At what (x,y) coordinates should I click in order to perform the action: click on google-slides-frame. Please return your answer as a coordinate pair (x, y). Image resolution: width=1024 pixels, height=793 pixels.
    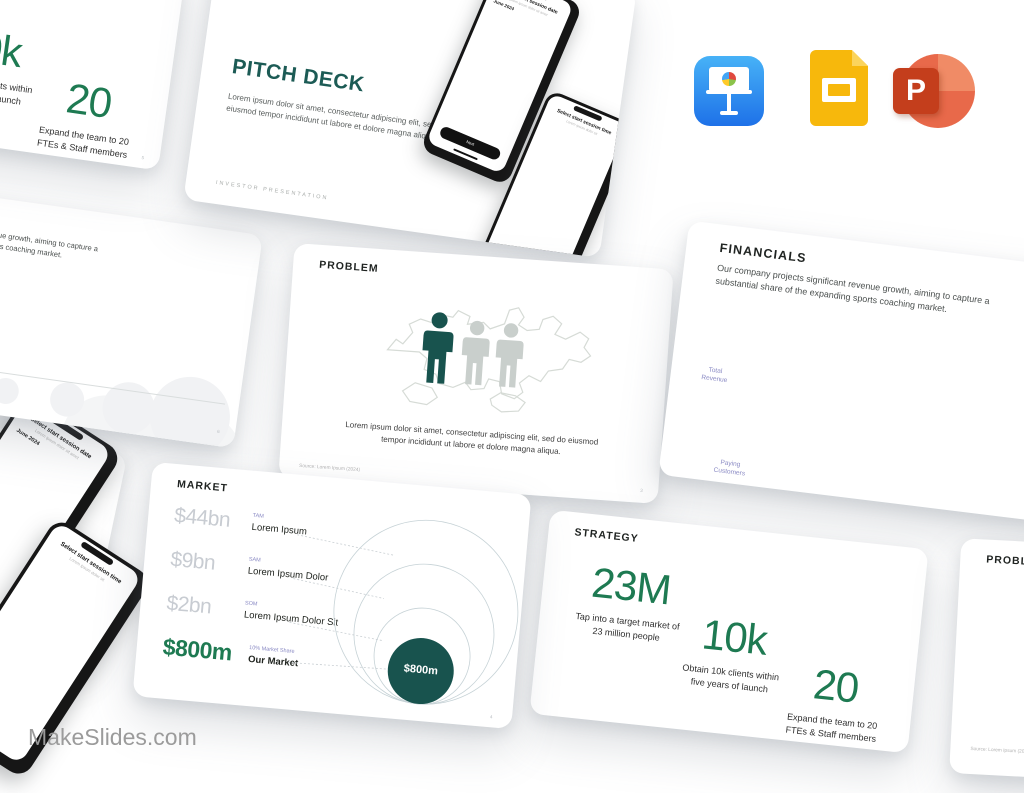
    Looking at the image, I should click on (839, 90).